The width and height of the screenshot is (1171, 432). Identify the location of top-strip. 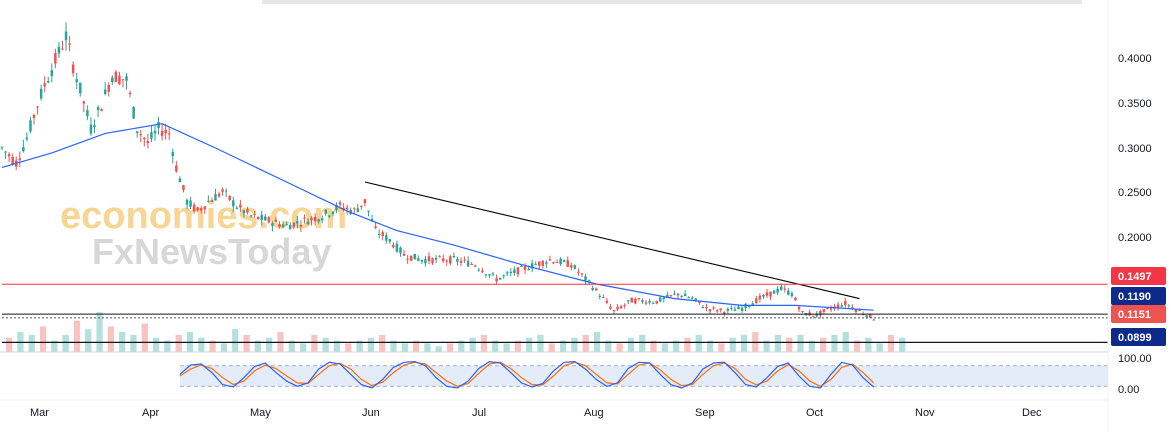
(672, 2).